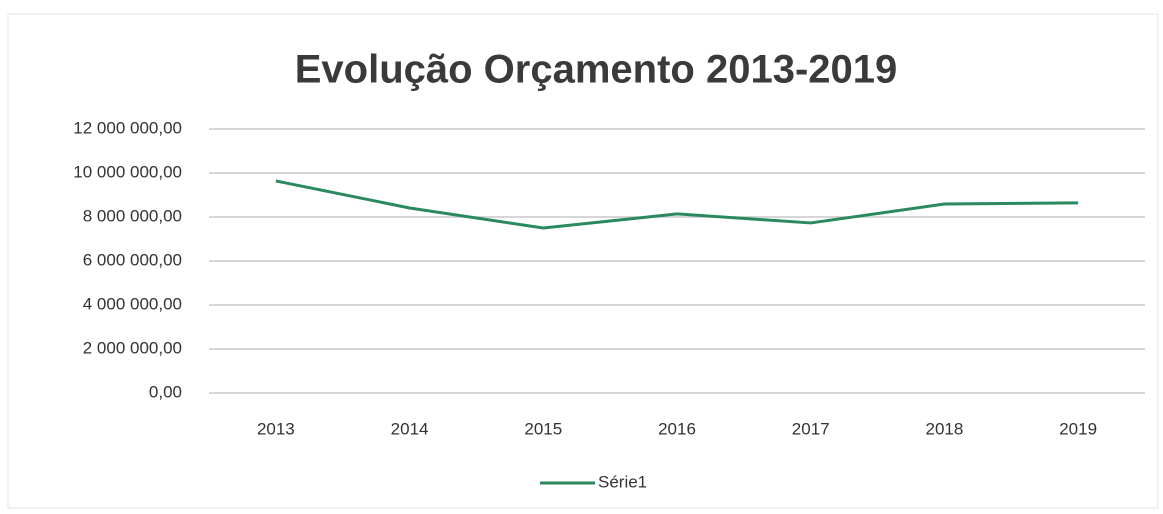 Image resolution: width=1163 pixels, height=514 pixels. Describe the element at coordinates (622, 481) in the screenshot. I see `legend-label: Série1` at that location.